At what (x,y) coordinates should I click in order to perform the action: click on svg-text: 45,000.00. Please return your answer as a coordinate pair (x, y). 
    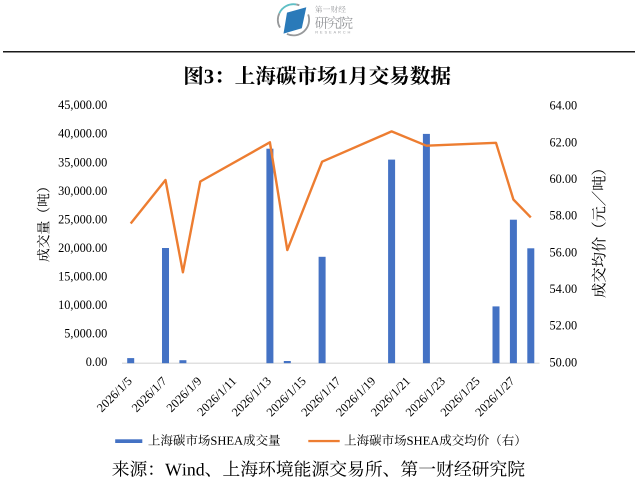
    Looking at the image, I should click on (82, 105).